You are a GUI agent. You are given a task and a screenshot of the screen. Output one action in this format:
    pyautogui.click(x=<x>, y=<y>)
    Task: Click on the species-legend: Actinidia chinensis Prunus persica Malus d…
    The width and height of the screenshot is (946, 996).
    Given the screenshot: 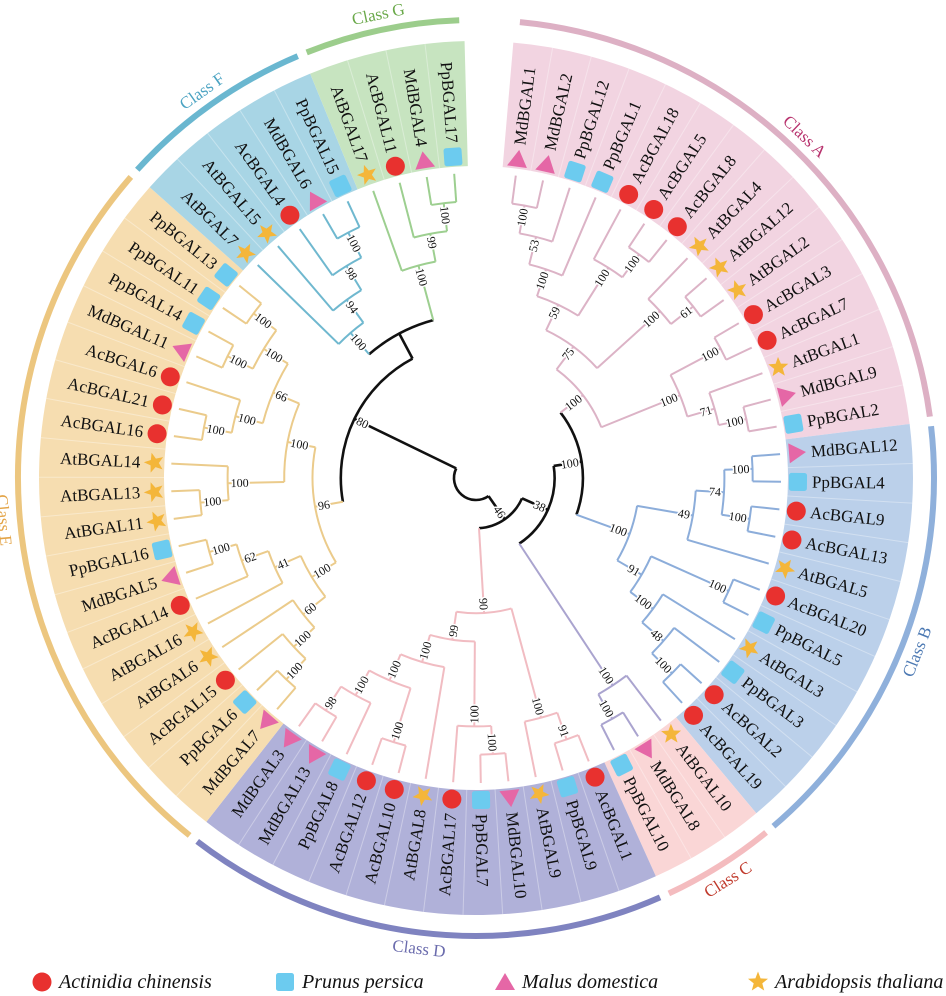 What is the action you would take?
    pyautogui.click(x=487, y=982)
    